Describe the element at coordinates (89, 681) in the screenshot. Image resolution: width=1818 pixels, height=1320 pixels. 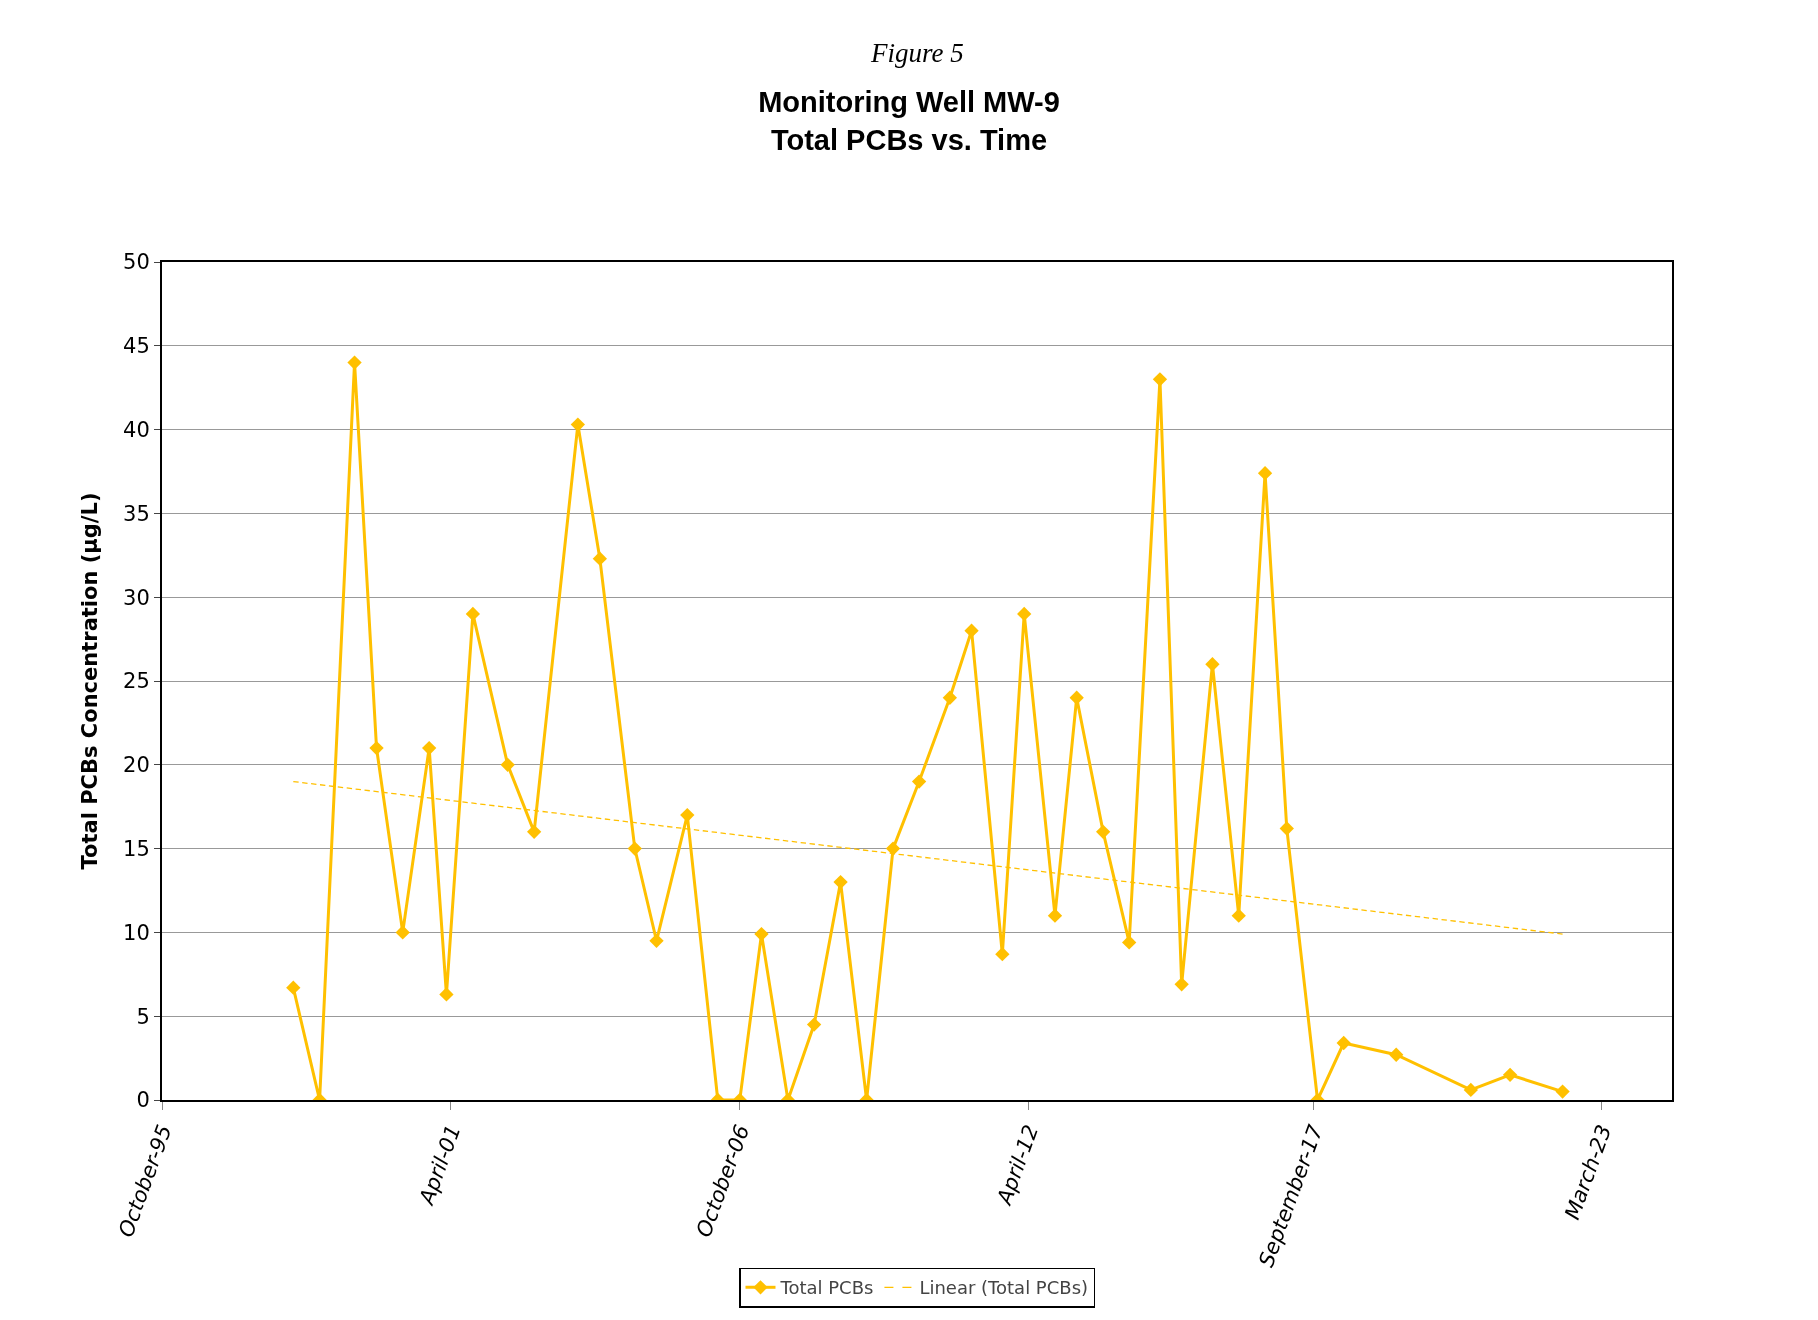
I see `y-axis-title: Total PCBs Concentration (µg/L)` at that location.